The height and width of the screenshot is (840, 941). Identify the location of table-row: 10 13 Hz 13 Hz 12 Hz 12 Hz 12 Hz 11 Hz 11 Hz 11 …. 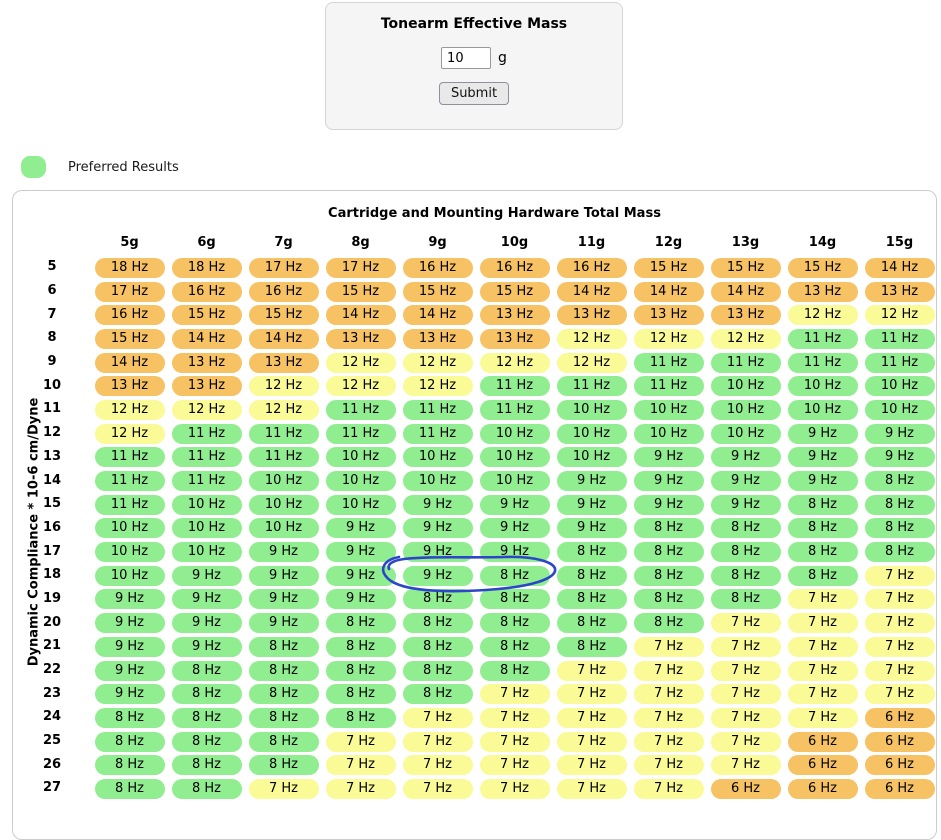
(475, 385).